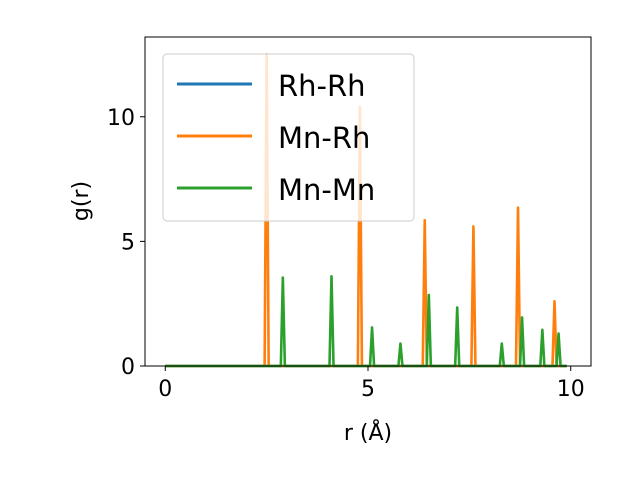 This screenshot has width=640, height=480. I want to click on x-tick-label: 0, so click(165, 389).